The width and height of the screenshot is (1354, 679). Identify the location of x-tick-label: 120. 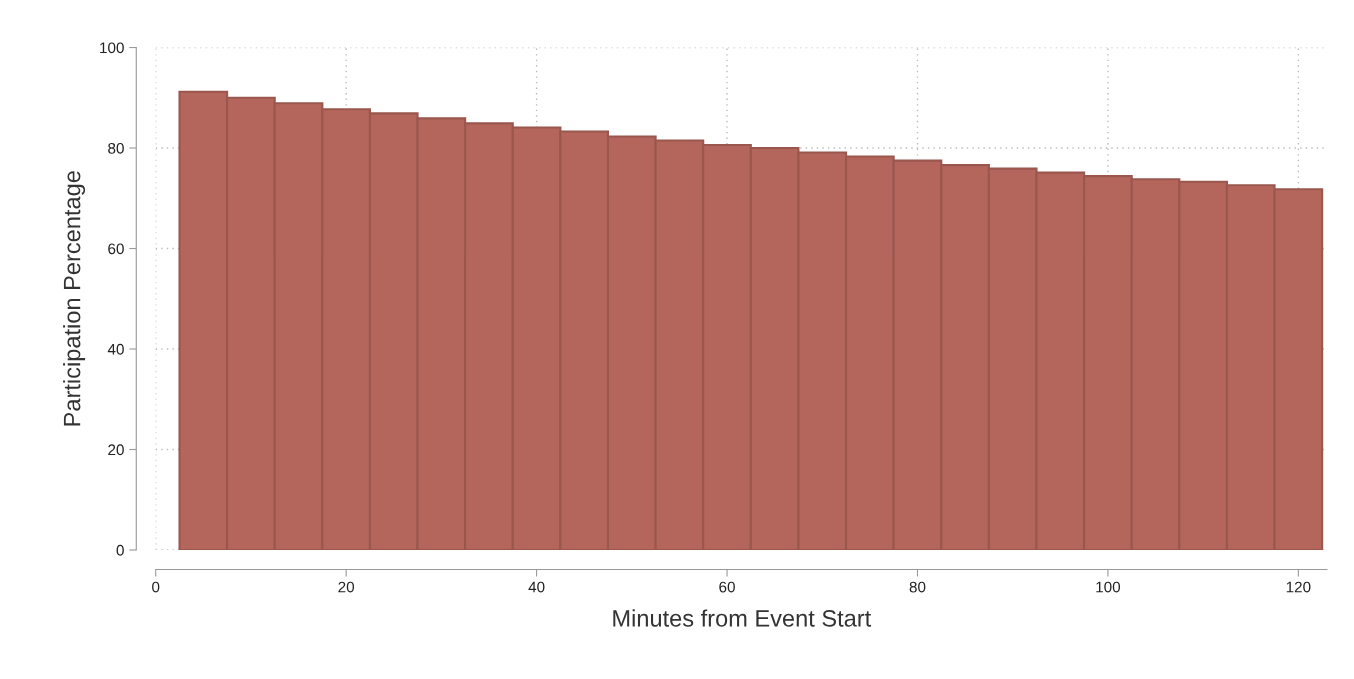
(1298, 587).